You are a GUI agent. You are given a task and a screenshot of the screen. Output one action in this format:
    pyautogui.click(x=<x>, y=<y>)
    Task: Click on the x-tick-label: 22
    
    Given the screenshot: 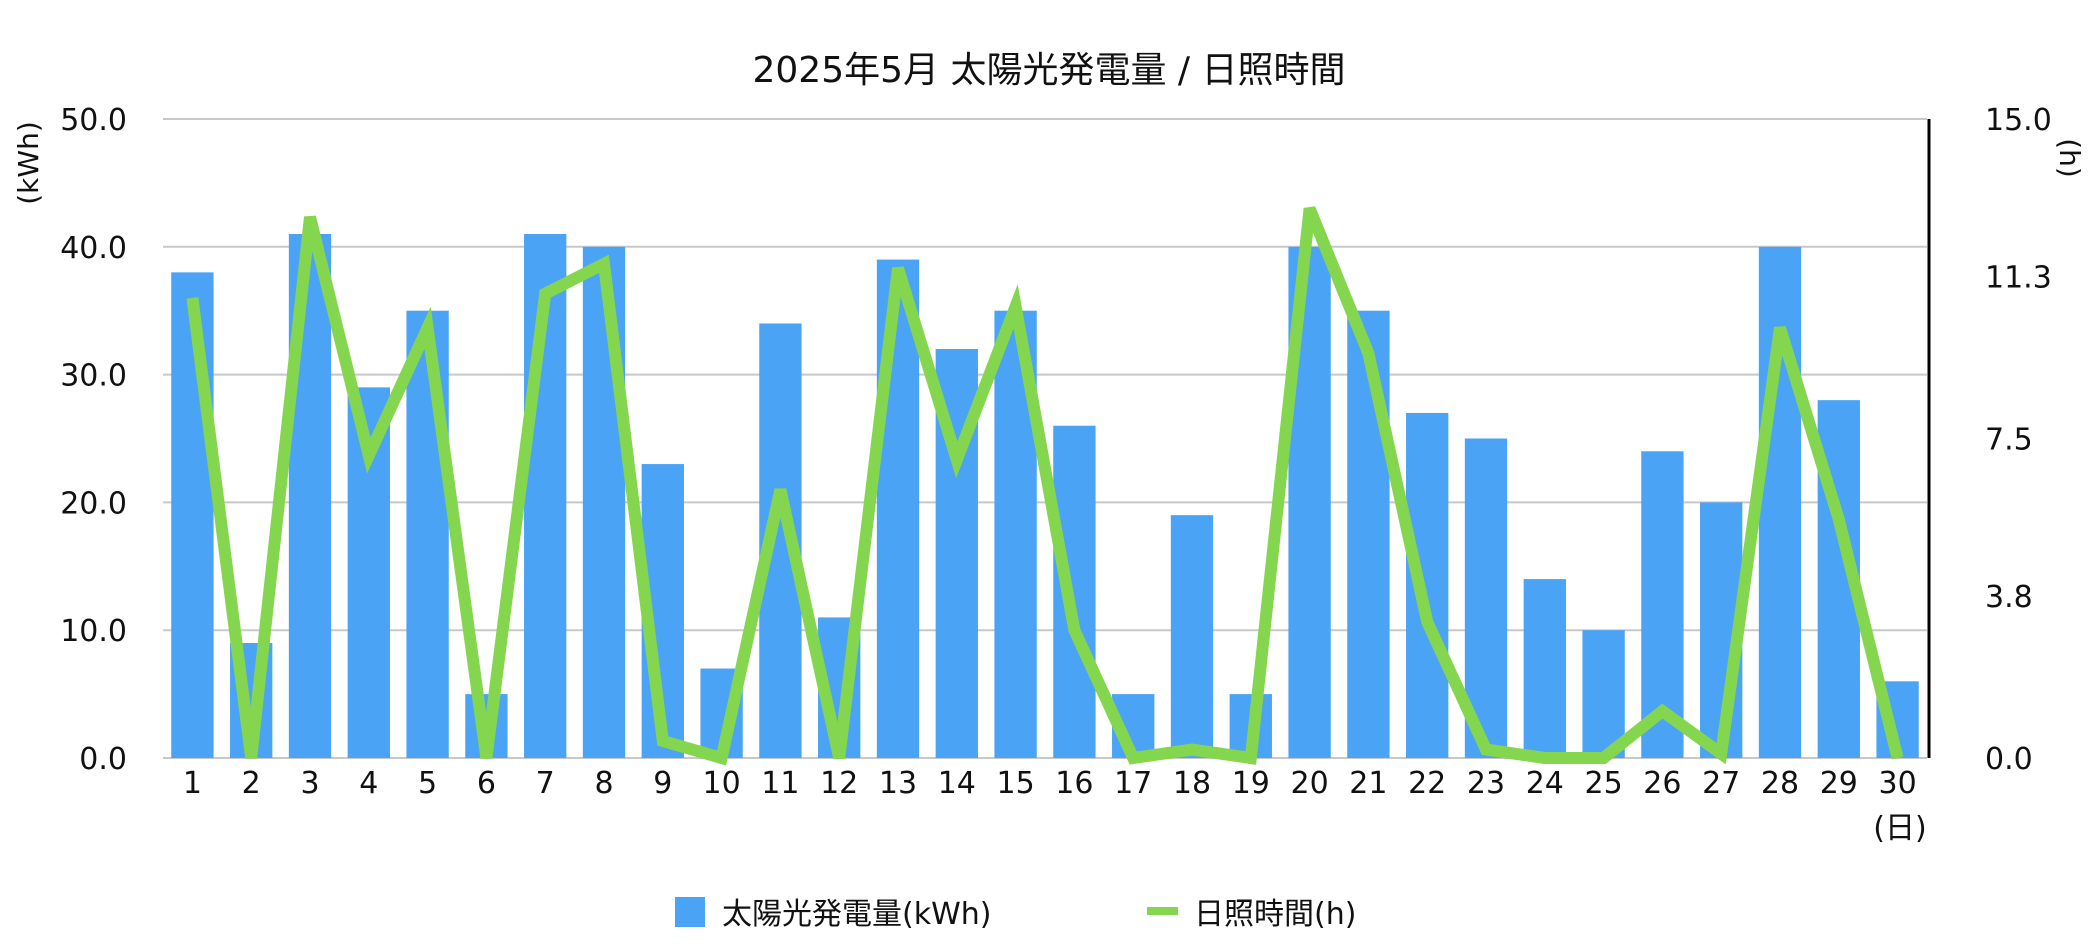 What is the action you would take?
    pyautogui.click(x=1427, y=783)
    